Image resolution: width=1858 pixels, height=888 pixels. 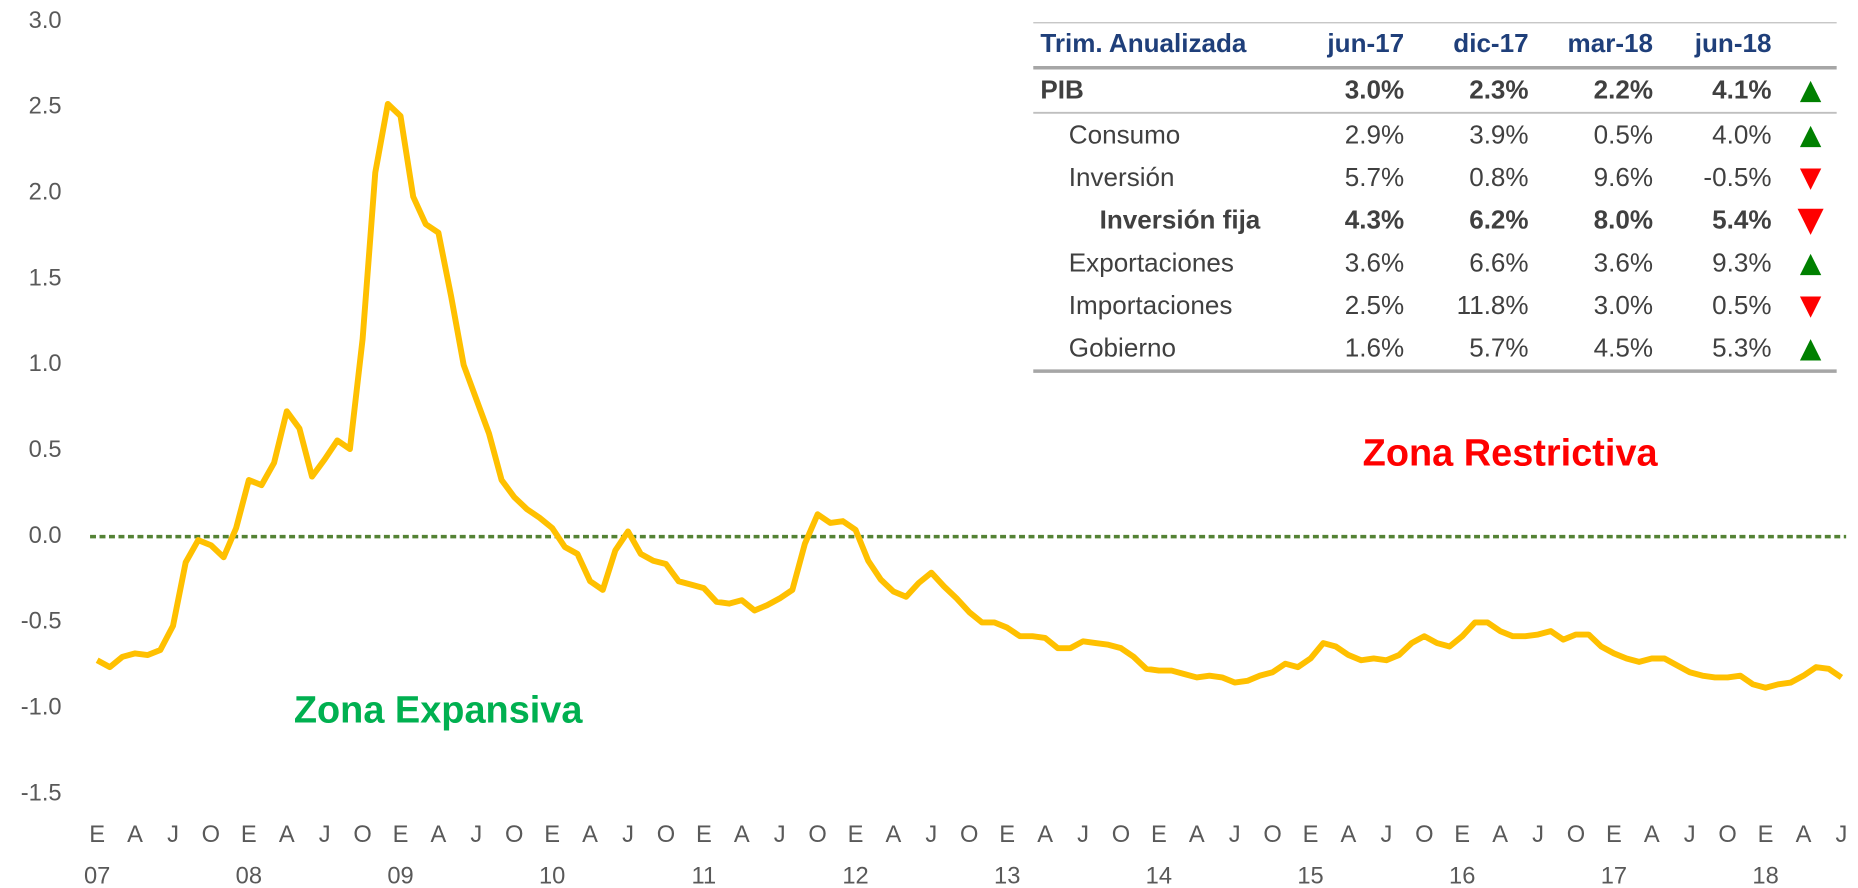 I want to click on year-label: 11, so click(x=704, y=875).